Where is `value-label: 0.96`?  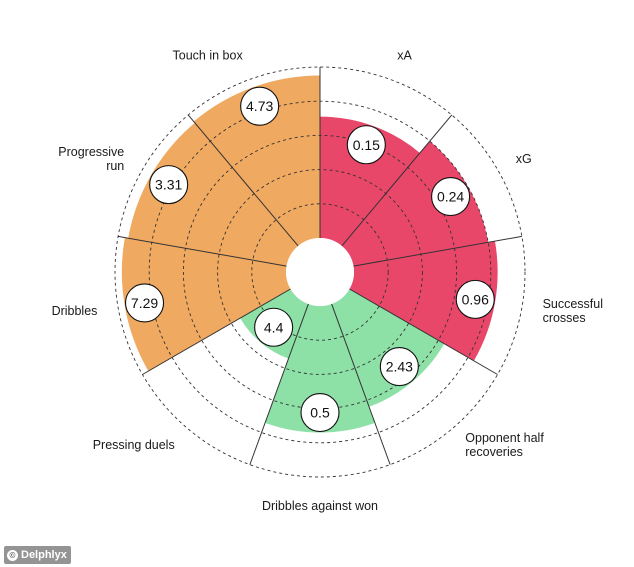
value-label: 0.96 is located at coordinates (475, 299).